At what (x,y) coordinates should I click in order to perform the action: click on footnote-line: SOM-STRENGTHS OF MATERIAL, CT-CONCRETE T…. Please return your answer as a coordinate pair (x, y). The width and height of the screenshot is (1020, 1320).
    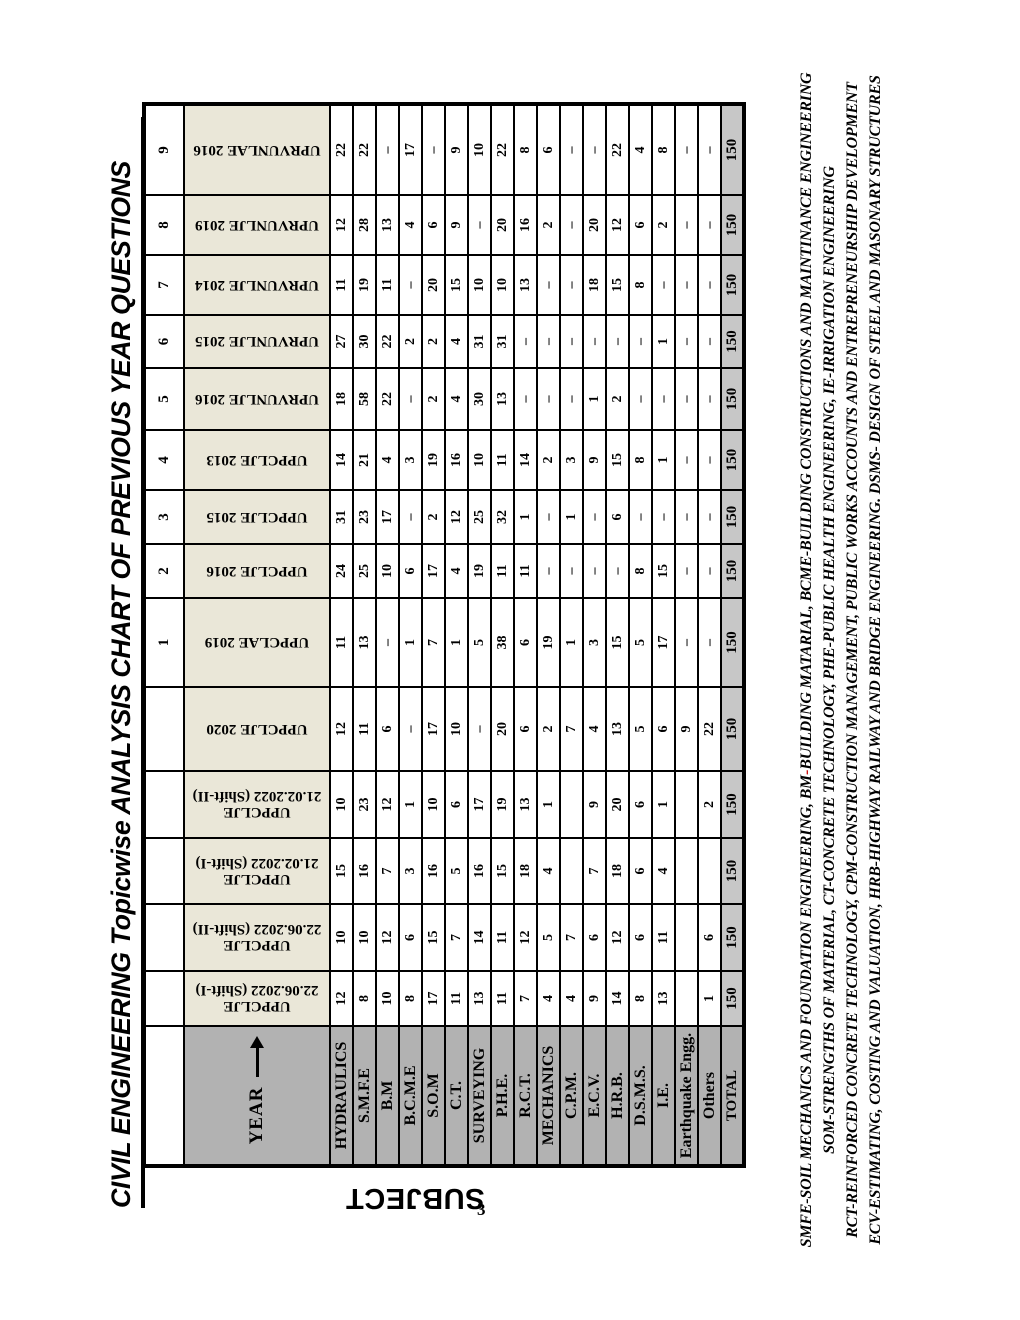
    Looking at the image, I should click on (829, 660).